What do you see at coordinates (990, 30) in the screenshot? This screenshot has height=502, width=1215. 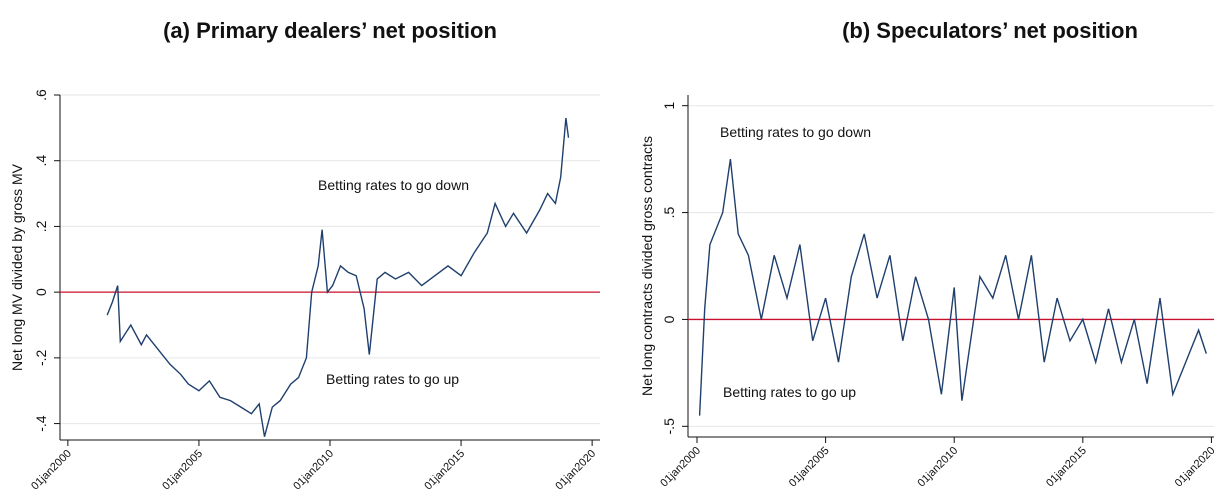 I see `chart-title: (b) Speculators’ net position` at bounding box center [990, 30].